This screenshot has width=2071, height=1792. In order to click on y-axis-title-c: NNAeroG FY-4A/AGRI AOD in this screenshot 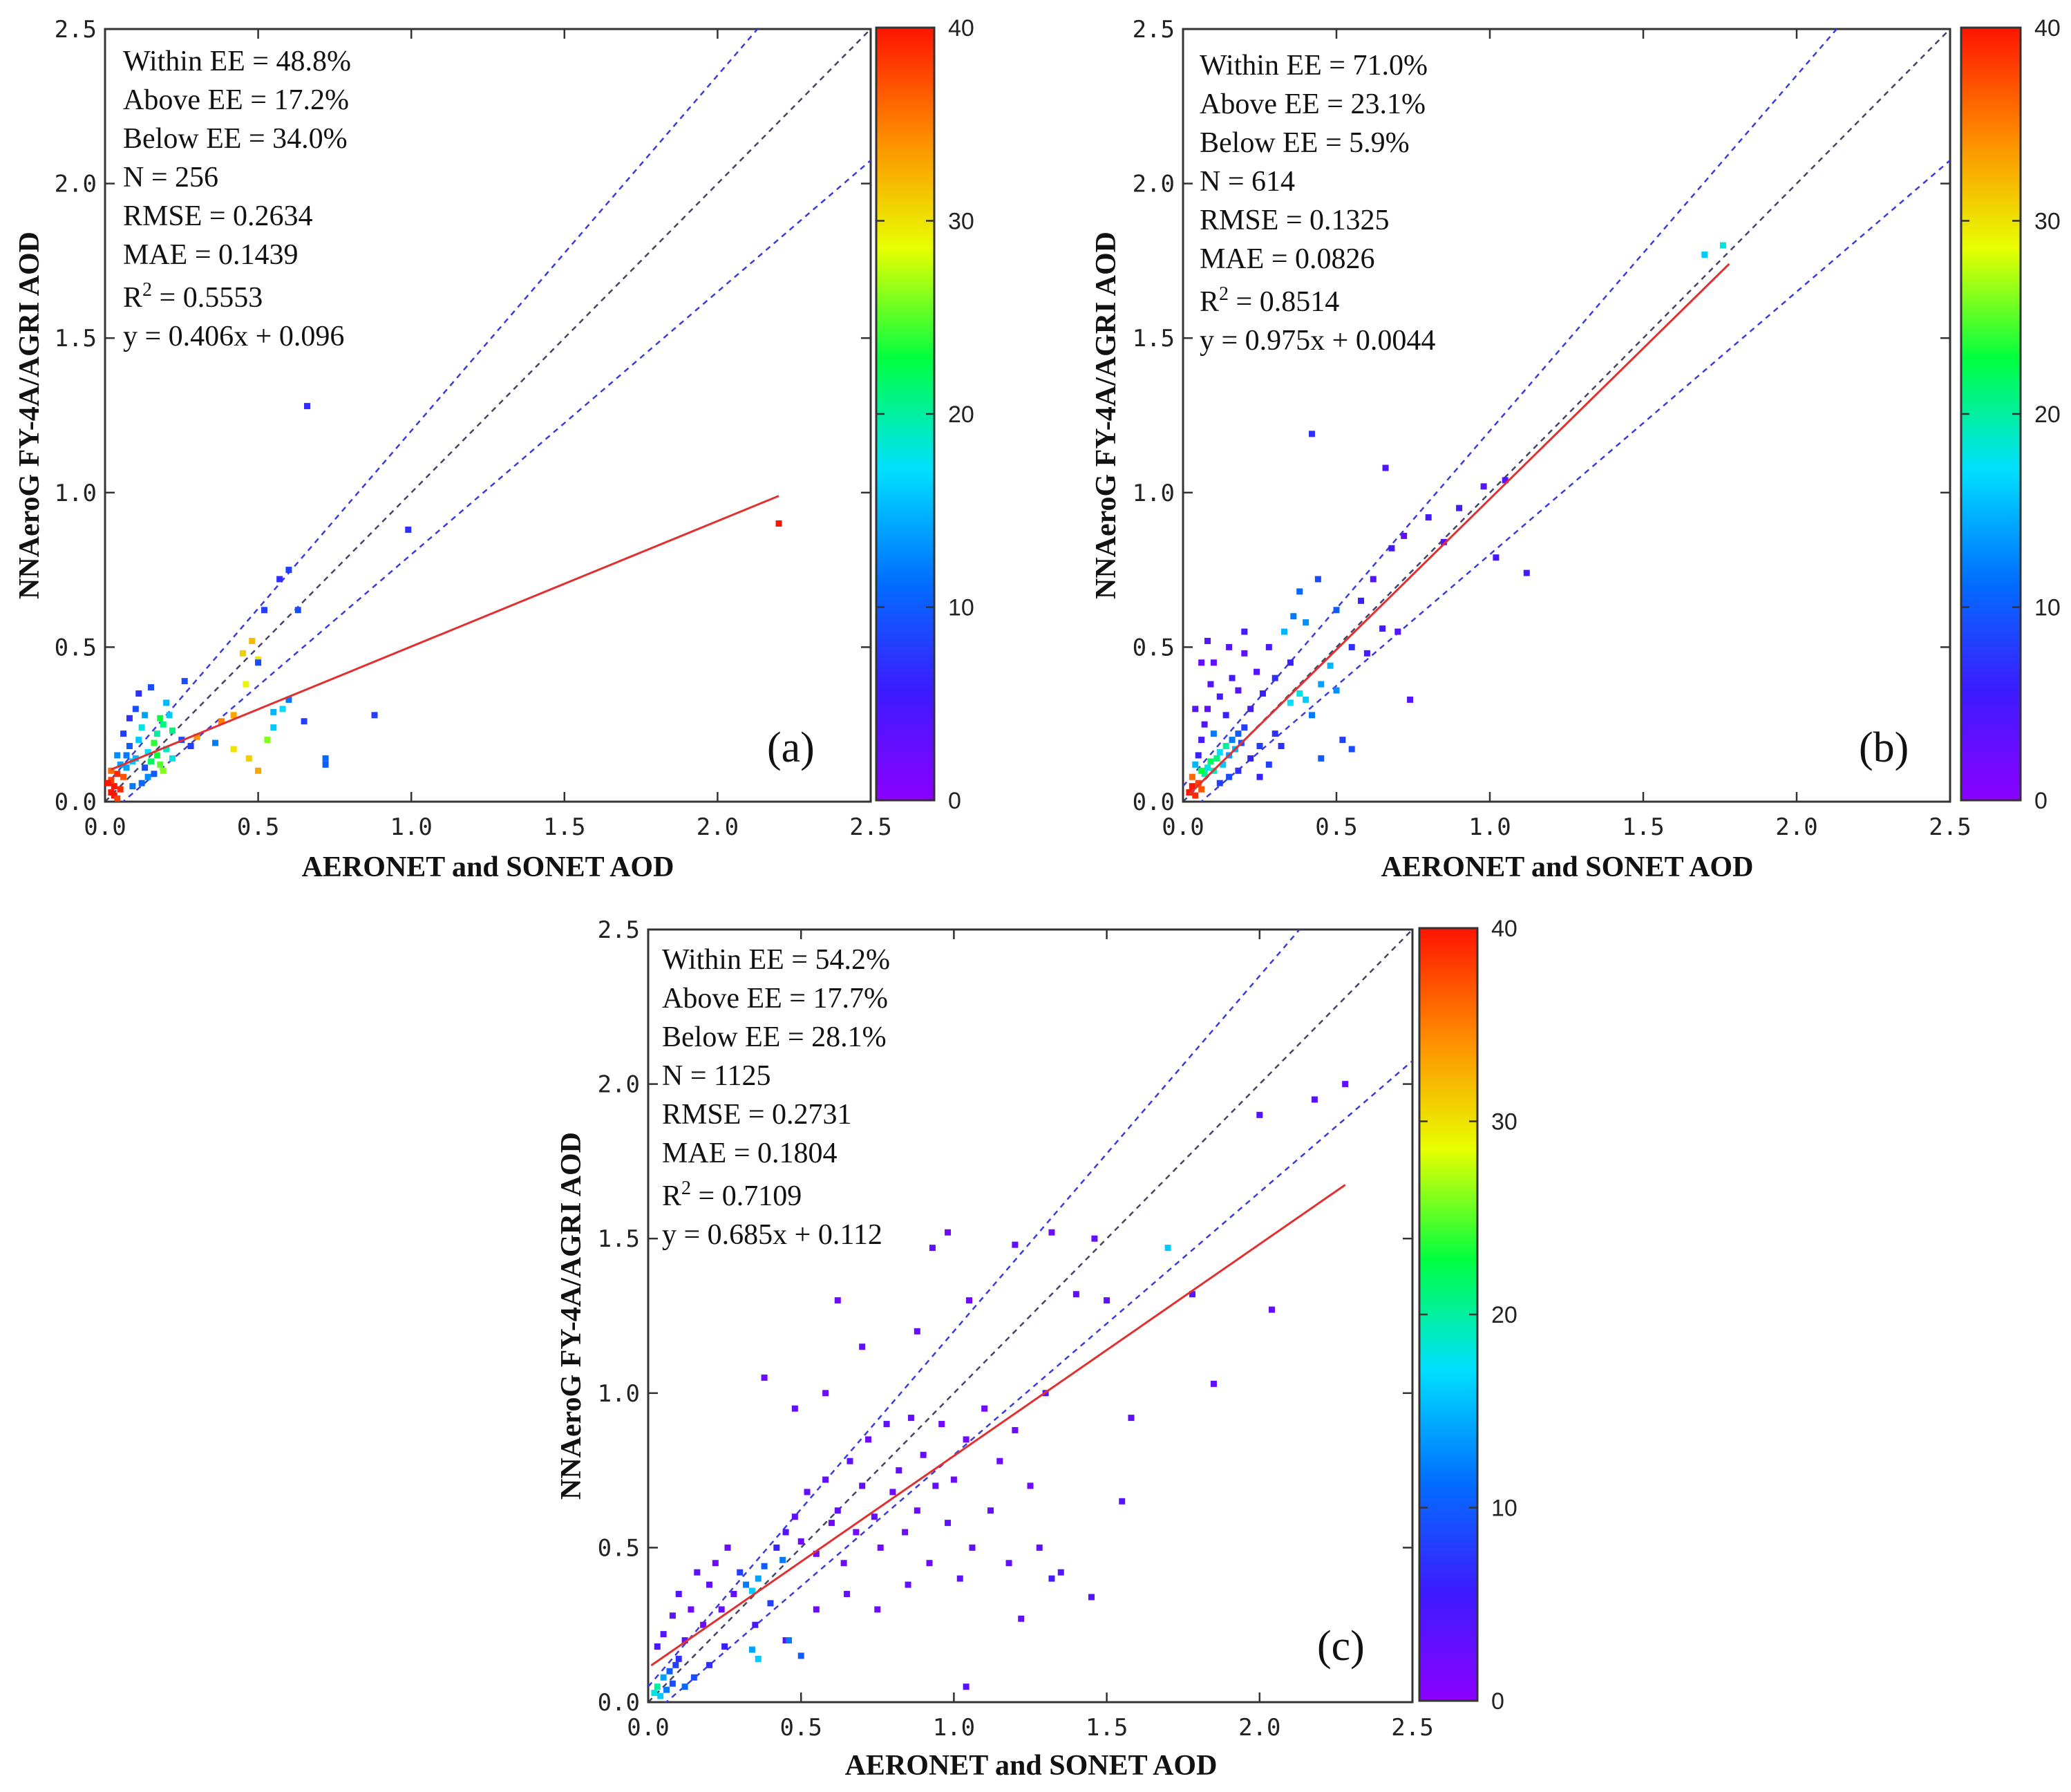, I will do `click(571, 1316)`.